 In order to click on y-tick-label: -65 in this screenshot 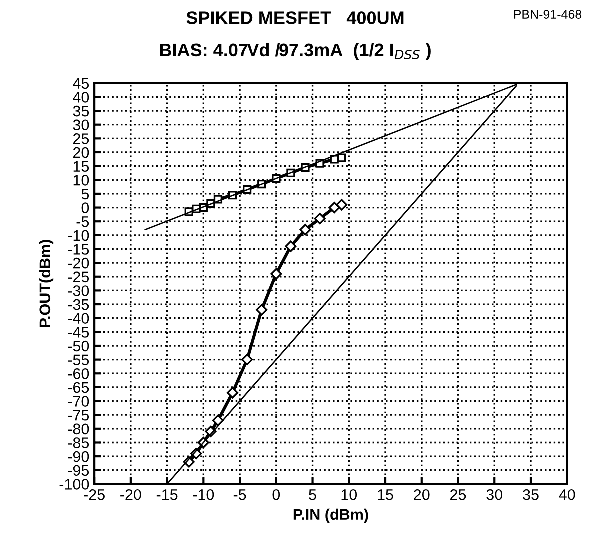, I will do `click(79, 388)`.